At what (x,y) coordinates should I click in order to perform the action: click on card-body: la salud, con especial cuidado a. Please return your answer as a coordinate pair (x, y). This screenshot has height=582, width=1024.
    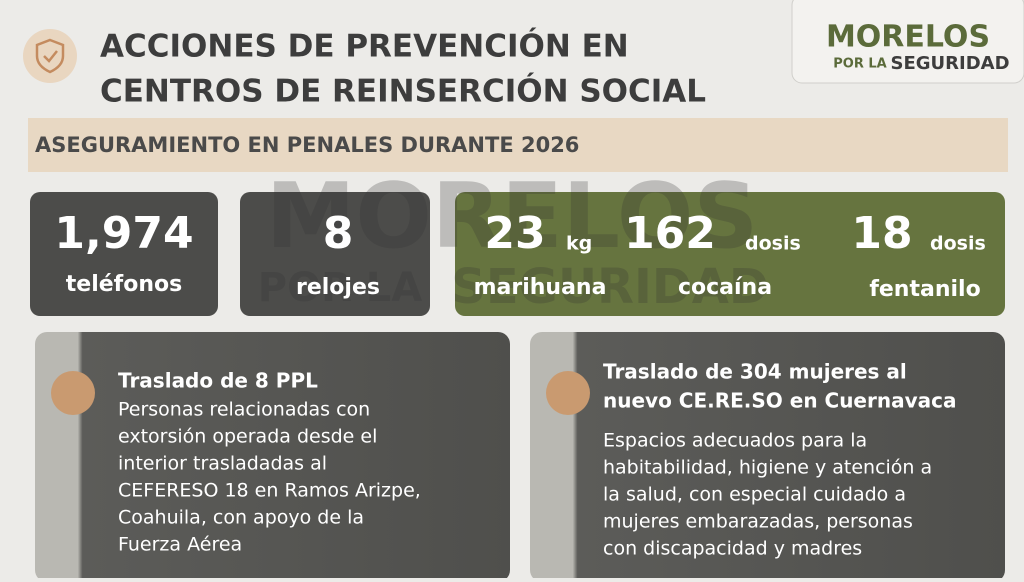
    Looking at the image, I should click on (754, 495).